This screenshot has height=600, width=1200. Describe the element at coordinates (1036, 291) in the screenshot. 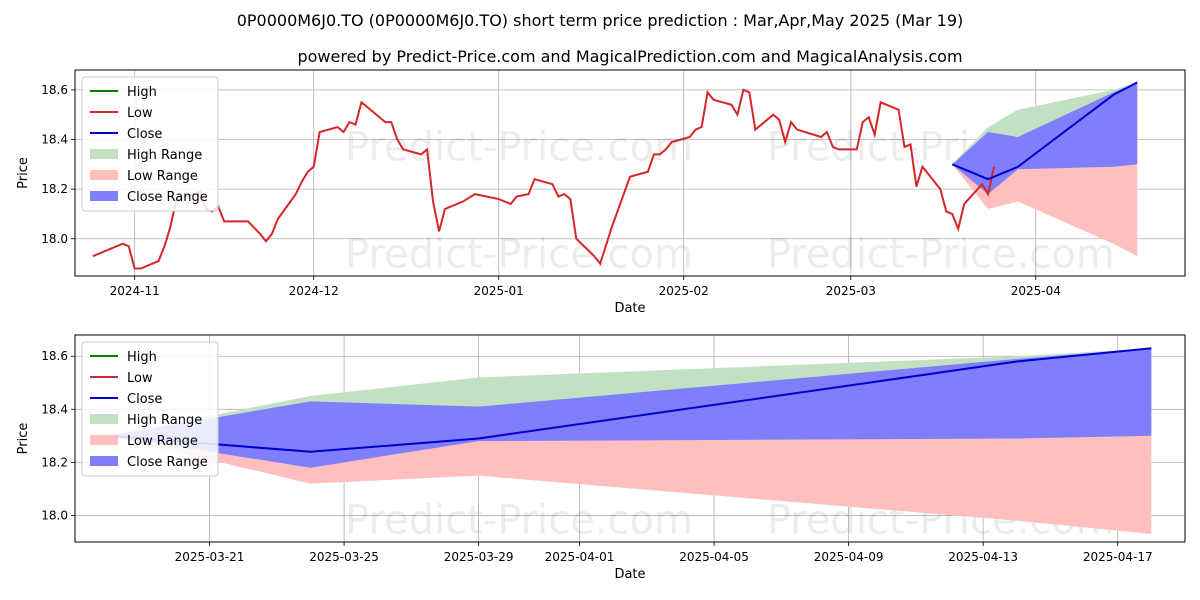

I see `x-tick-label: 2025-04` at that location.